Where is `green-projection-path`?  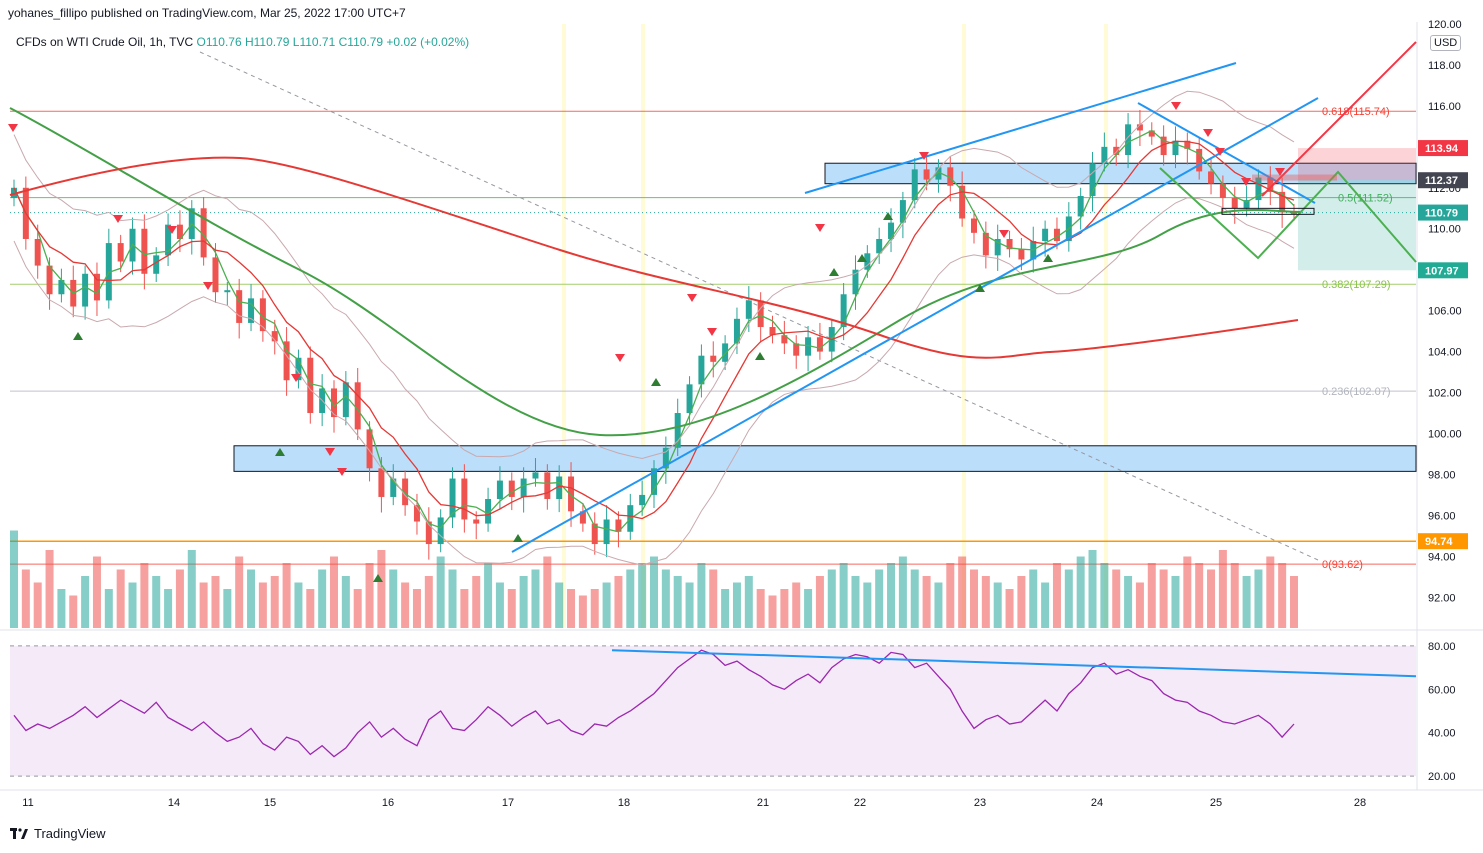
green-projection-path is located at coordinates (1288, 215).